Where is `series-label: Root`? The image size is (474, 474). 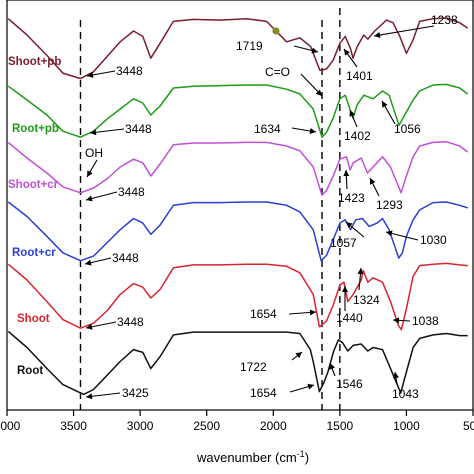
series-label: Root is located at coordinates (30, 371).